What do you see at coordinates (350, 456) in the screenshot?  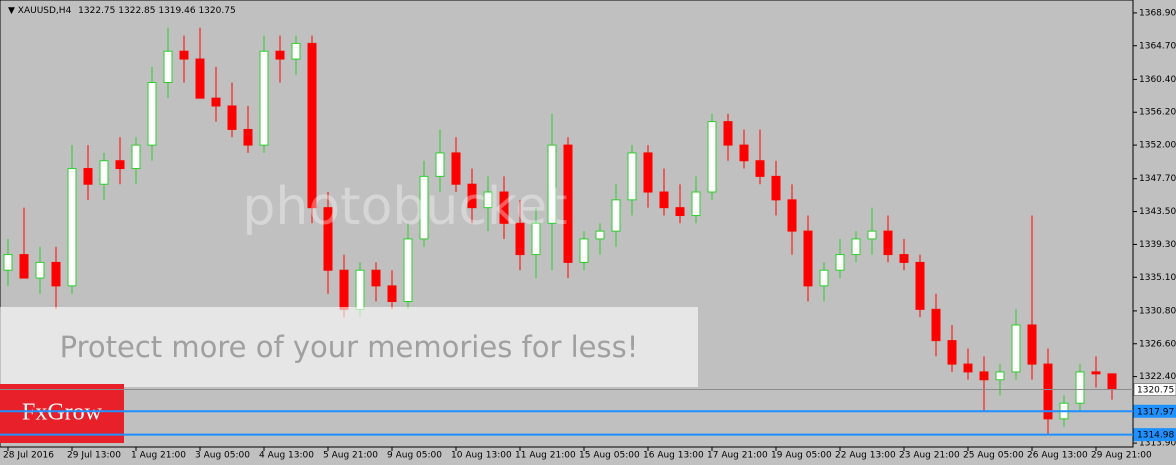 I see `x-tick-label: 5 Aug 21:00` at bounding box center [350, 456].